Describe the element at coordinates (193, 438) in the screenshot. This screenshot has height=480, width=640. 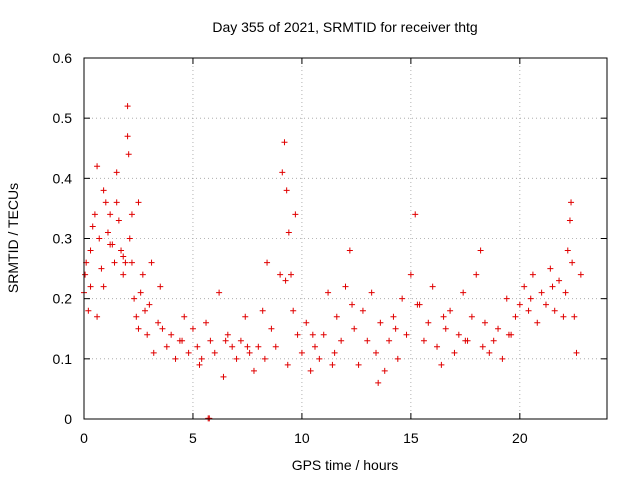
I see `x-tick-label: 5` at that location.